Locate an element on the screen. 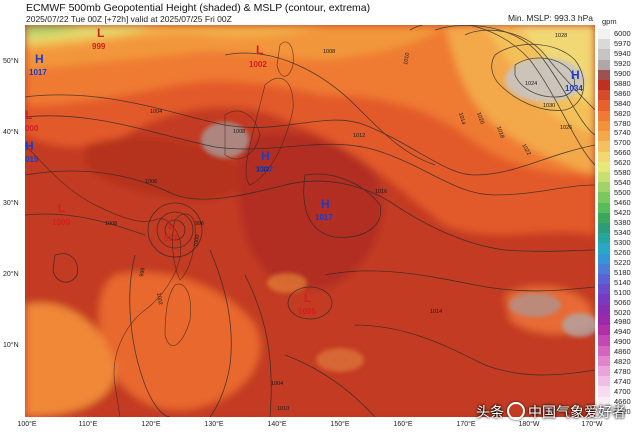 This screenshot has width=640, height=434. isobar-label: 1028 is located at coordinates (561, 36).